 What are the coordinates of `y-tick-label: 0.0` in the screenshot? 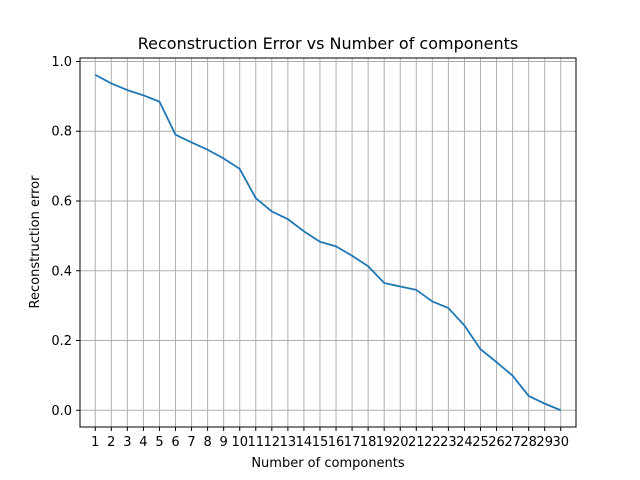 It's located at (61, 411).